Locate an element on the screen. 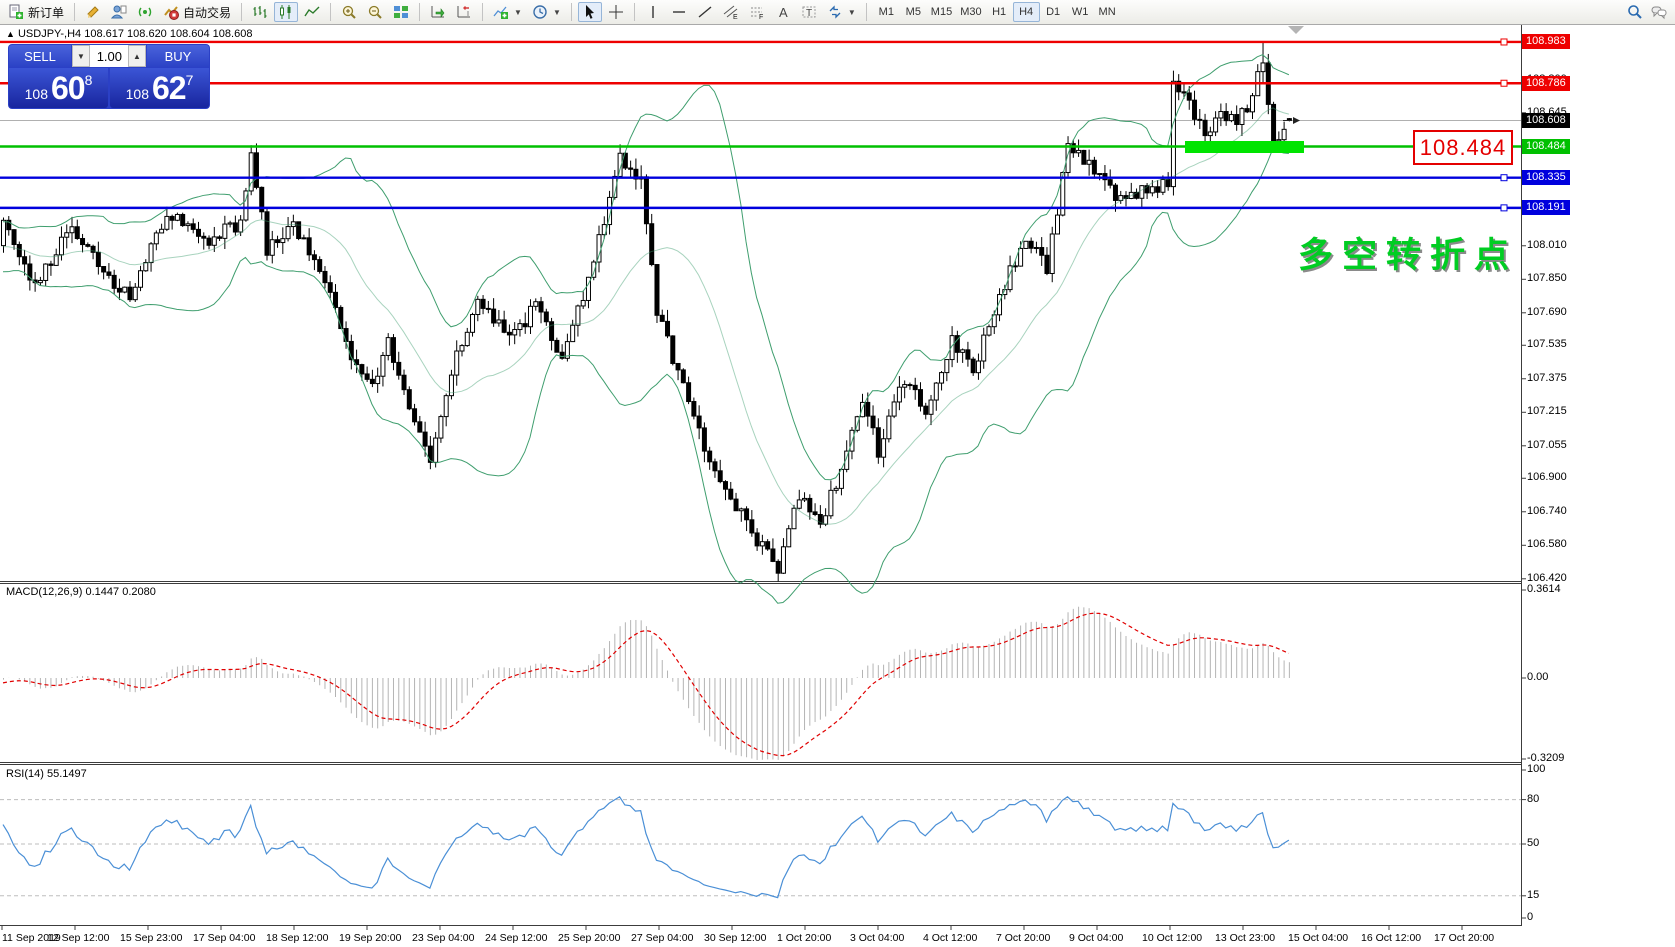 Image resolution: width=1675 pixels, height=947 pixels. price-tick-label: 106.420 is located at coordinates (1547, 577).